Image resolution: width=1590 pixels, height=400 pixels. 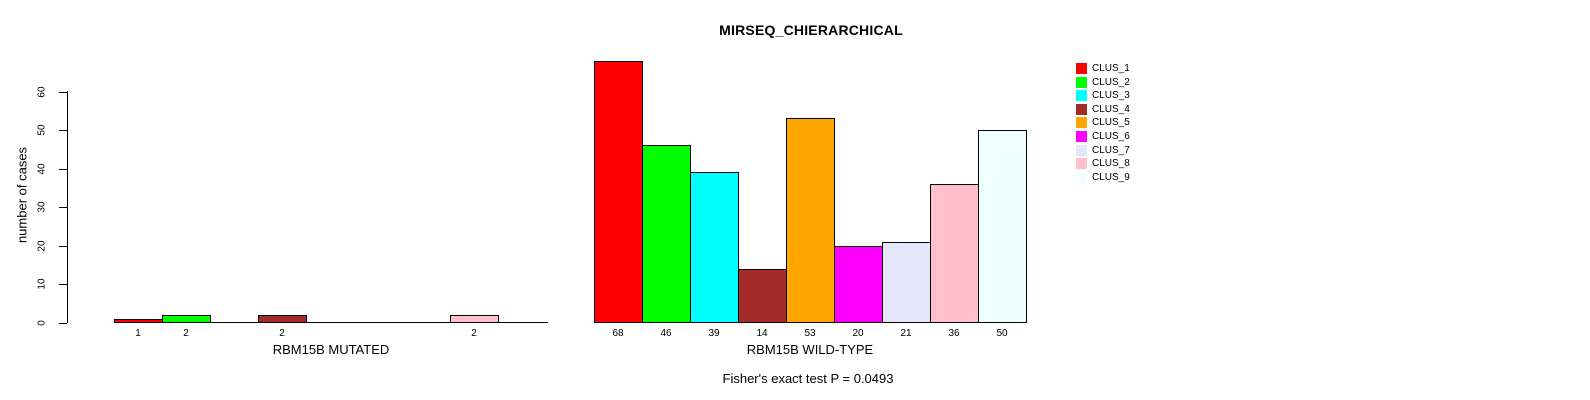 I want to click on y-axis-tick-label: 50, so click(x=42, y=130).